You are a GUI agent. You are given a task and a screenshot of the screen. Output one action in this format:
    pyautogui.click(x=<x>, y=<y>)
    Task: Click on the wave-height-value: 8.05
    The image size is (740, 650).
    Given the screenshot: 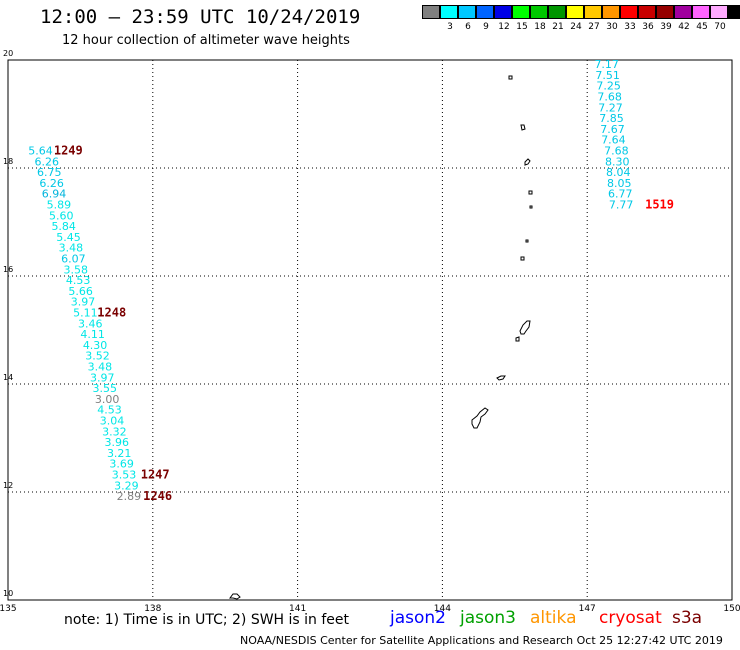 What is the action you would take?
    pyautogui.click(x=619, y=183)
    